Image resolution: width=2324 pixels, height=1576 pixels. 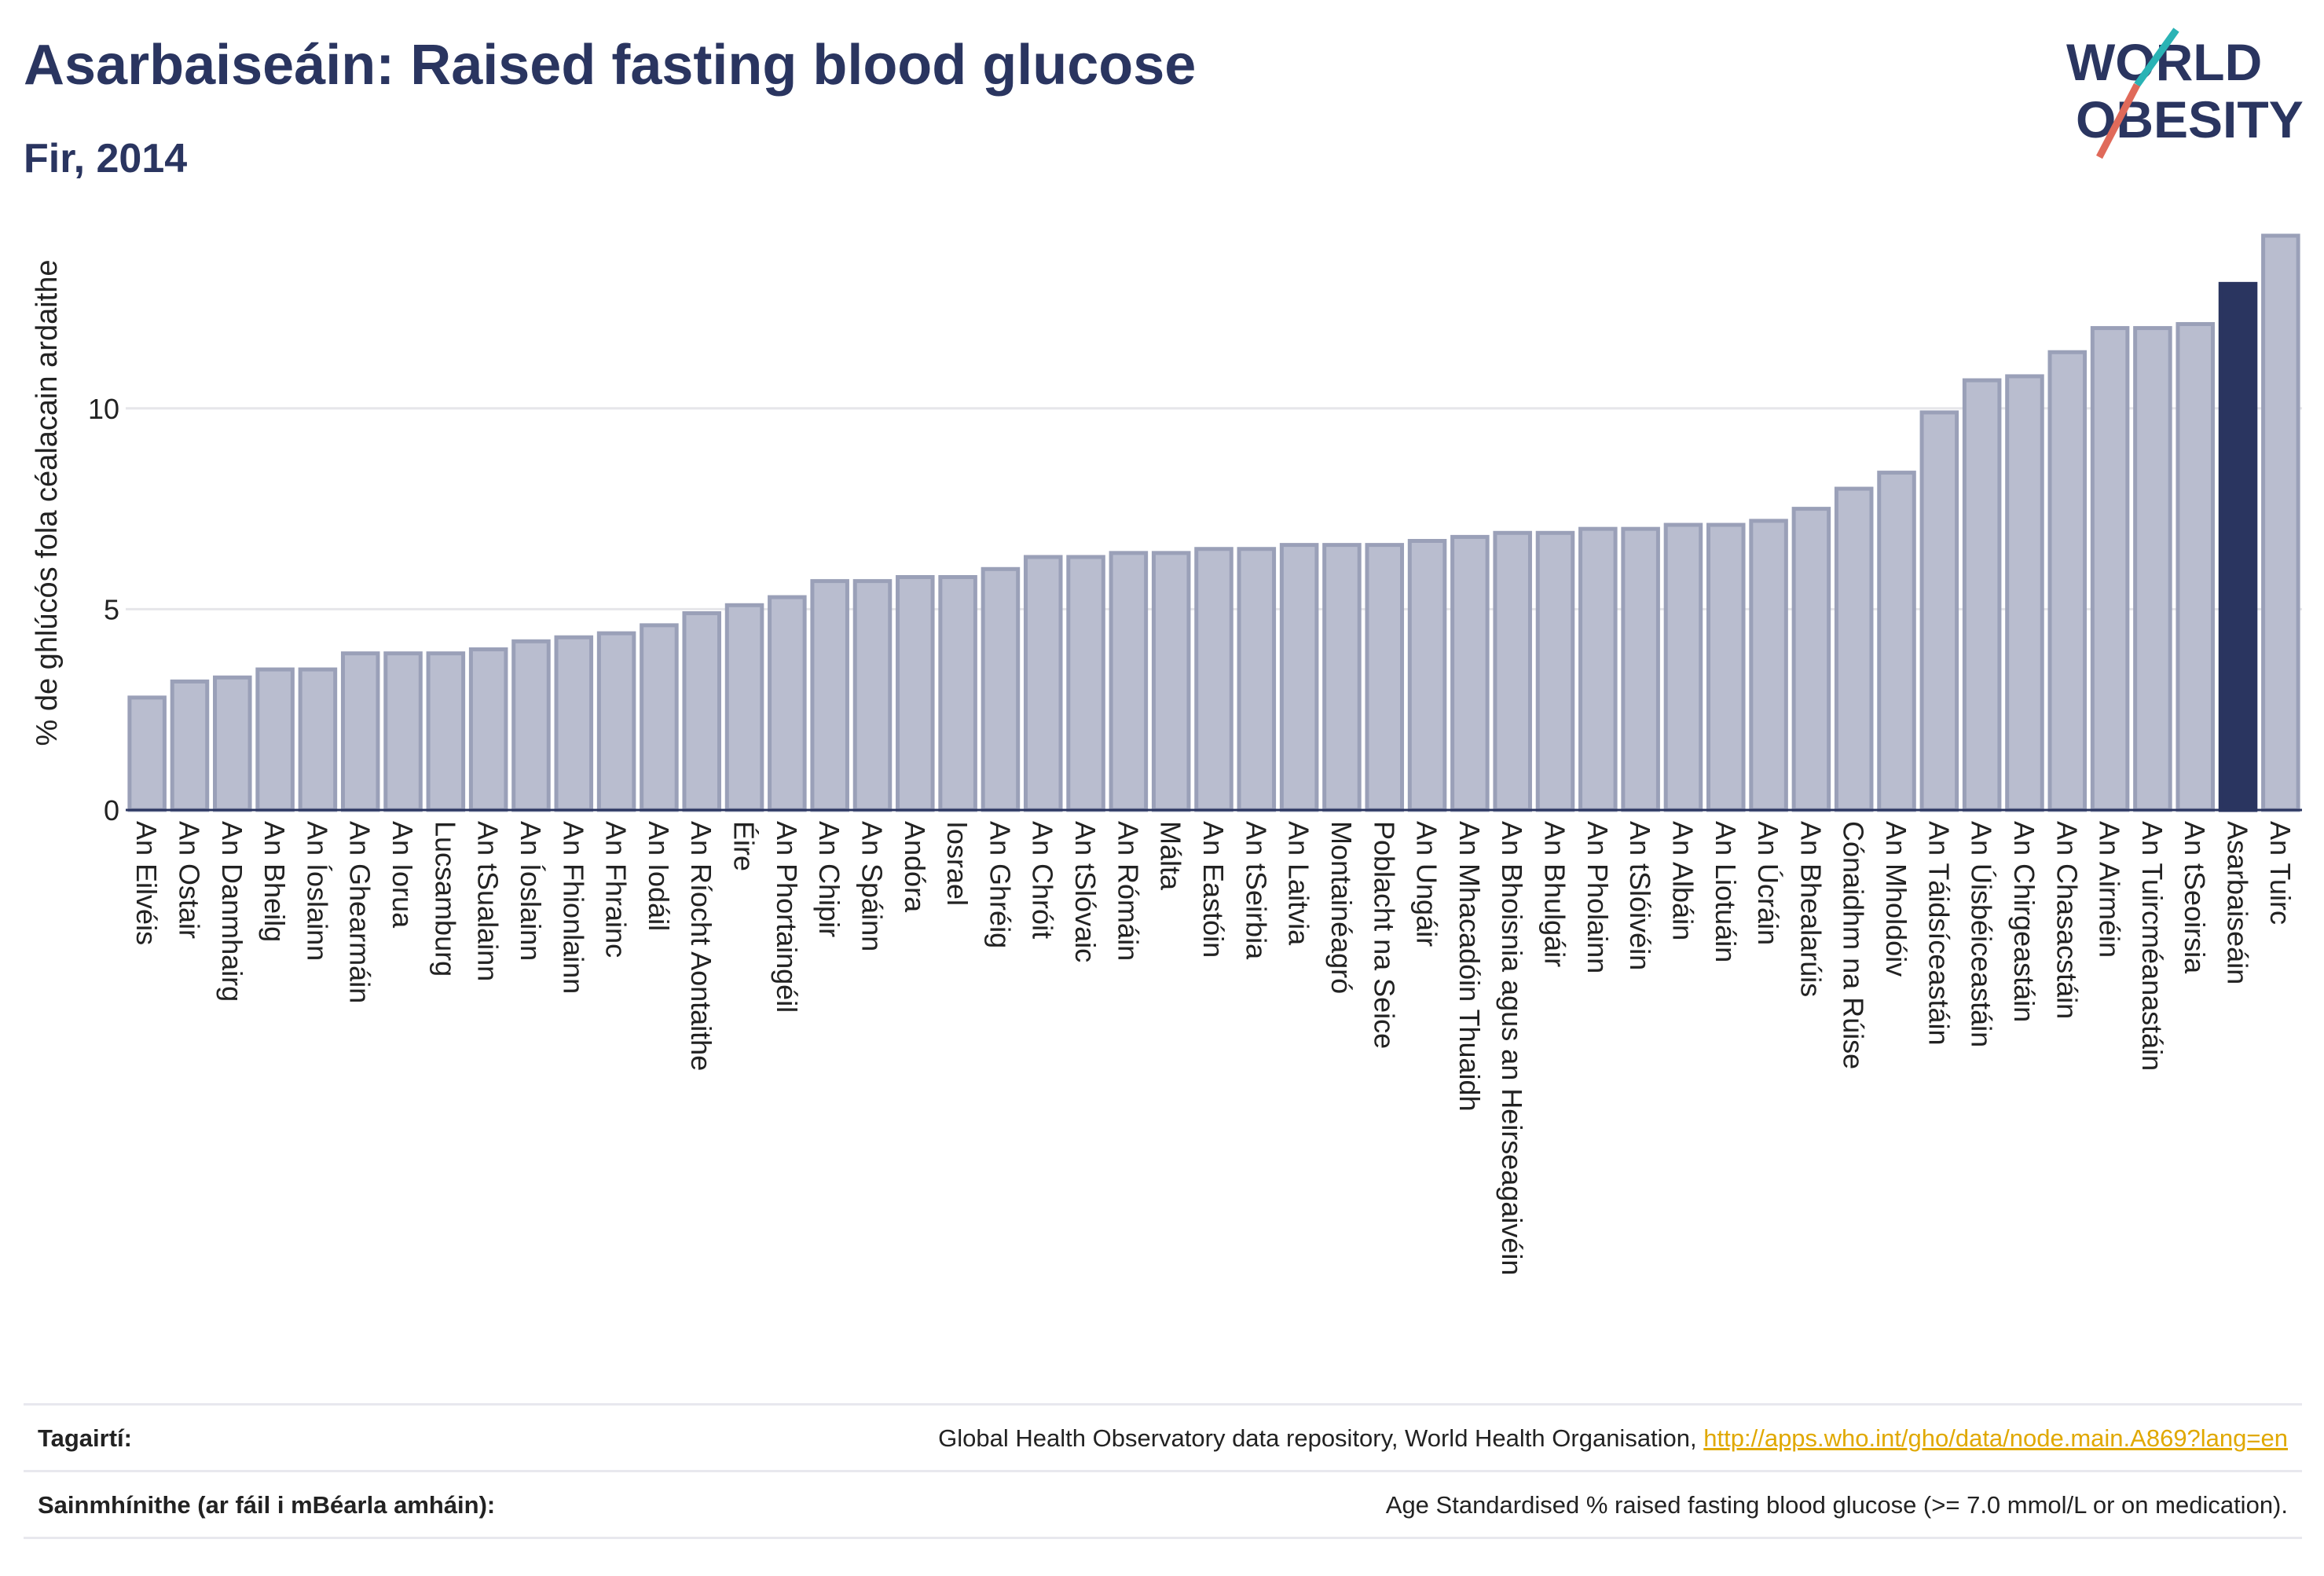 I want to click on x-tick-label: An Fhrainc, so click(x=616, y=889).